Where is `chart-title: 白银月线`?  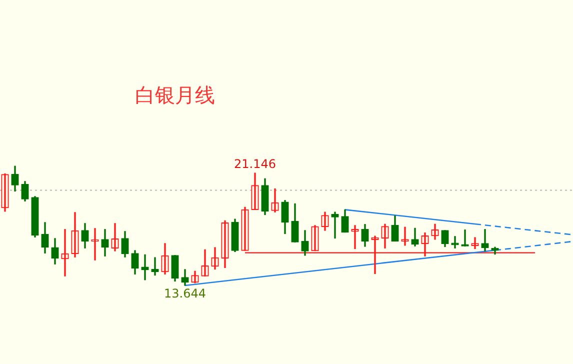 chart-title: 白银月线 is located at coordinates (175, 95).